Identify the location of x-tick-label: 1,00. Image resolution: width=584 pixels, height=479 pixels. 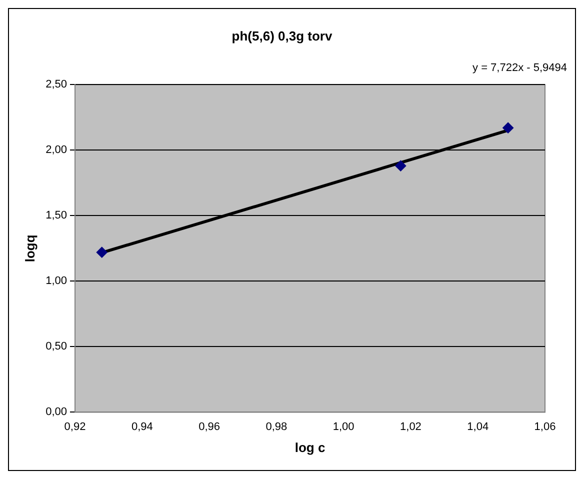
(343, 426).